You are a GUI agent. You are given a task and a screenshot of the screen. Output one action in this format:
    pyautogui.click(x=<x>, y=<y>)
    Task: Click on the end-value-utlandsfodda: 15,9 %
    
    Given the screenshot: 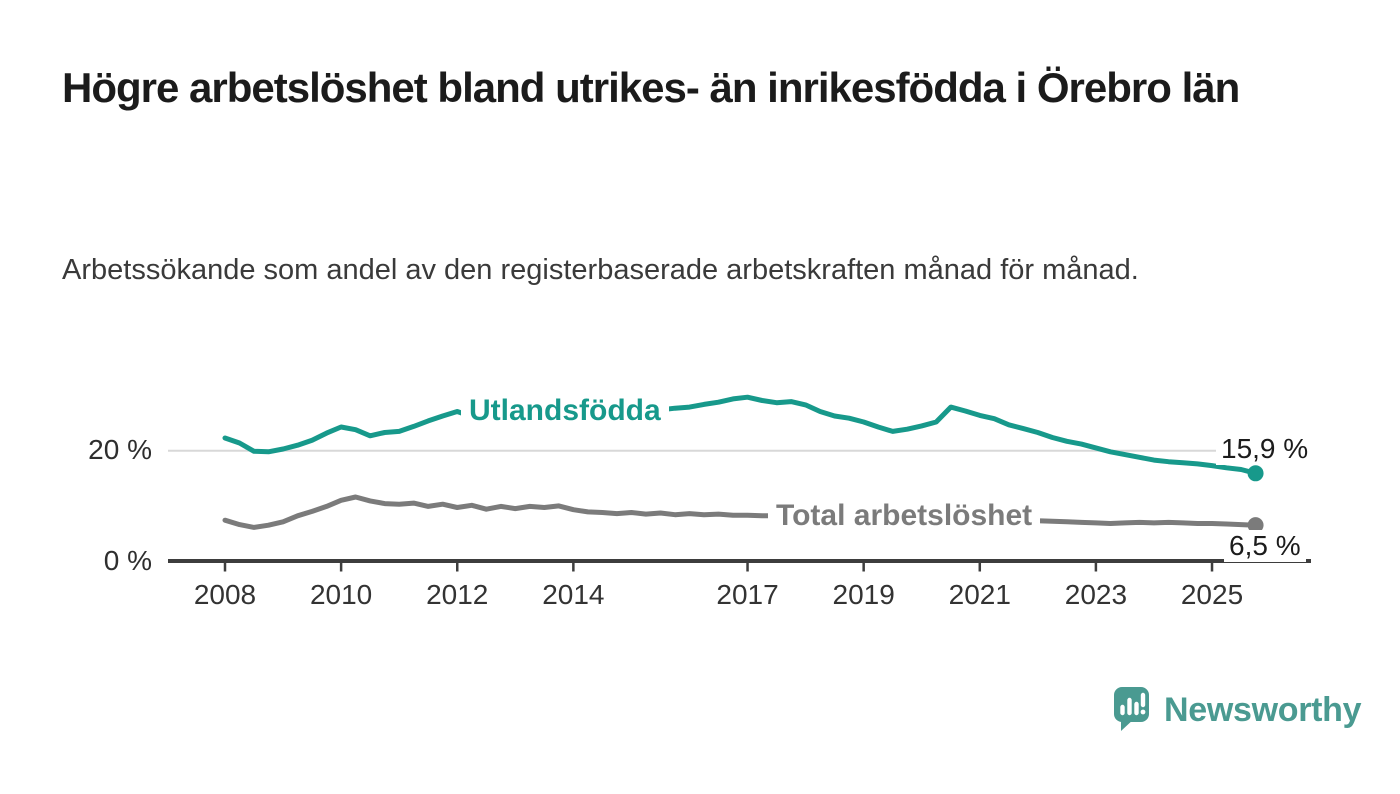 What is the action you would take?
    pyautogui.click(x=1265, y=449)
    